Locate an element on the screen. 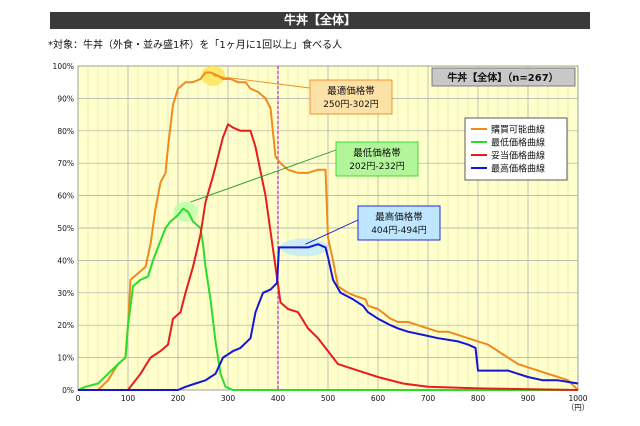 The width and height of the screenshot is (640, 426). y-tick-label: 0% is located at coordinates (68, 390).